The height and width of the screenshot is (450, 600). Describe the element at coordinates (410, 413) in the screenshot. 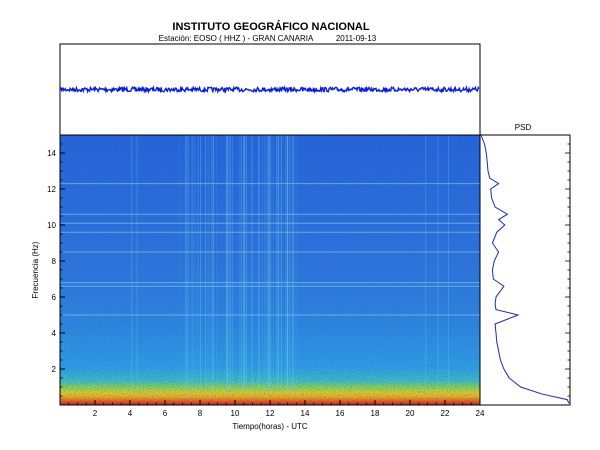

I see `x-tick-label: 20` at that location.